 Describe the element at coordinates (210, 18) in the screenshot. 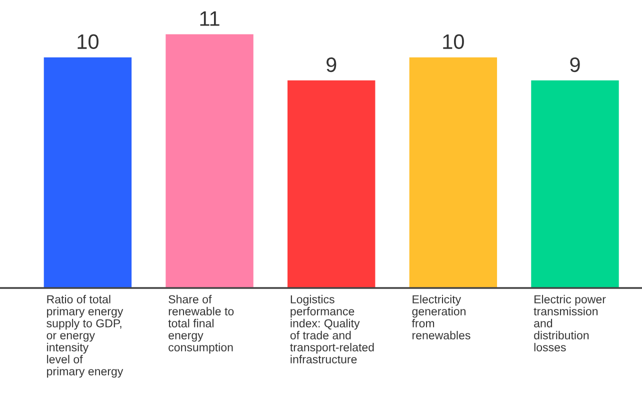

I see `data-label: 11` at that location.